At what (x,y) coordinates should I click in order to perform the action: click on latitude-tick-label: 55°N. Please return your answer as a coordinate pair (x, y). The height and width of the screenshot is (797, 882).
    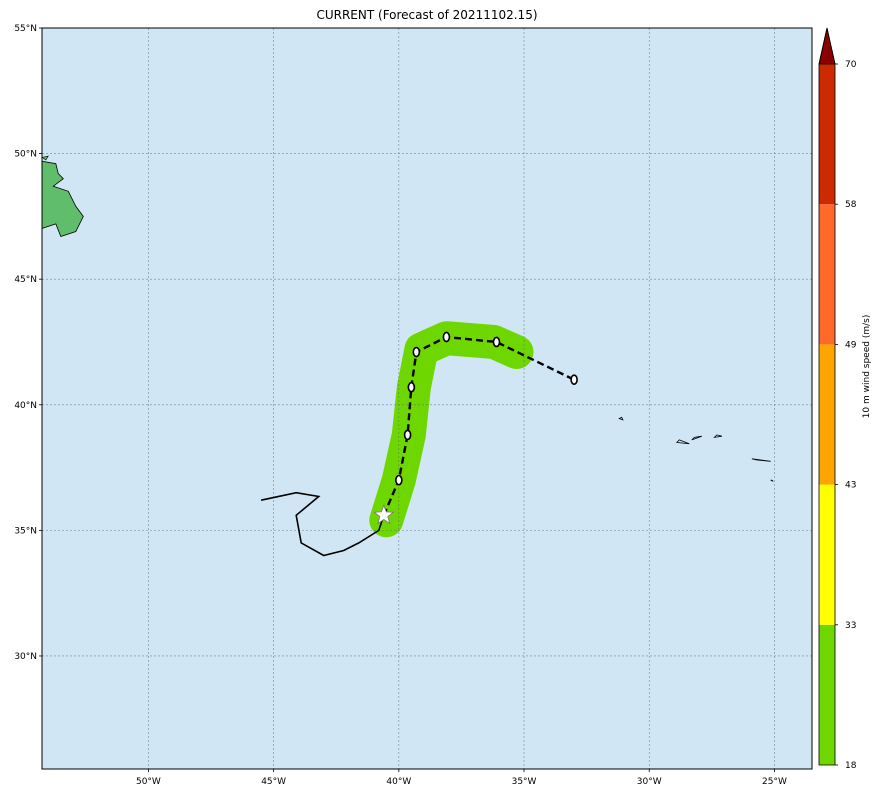
    Looking at the image, I should click on (25, 29).